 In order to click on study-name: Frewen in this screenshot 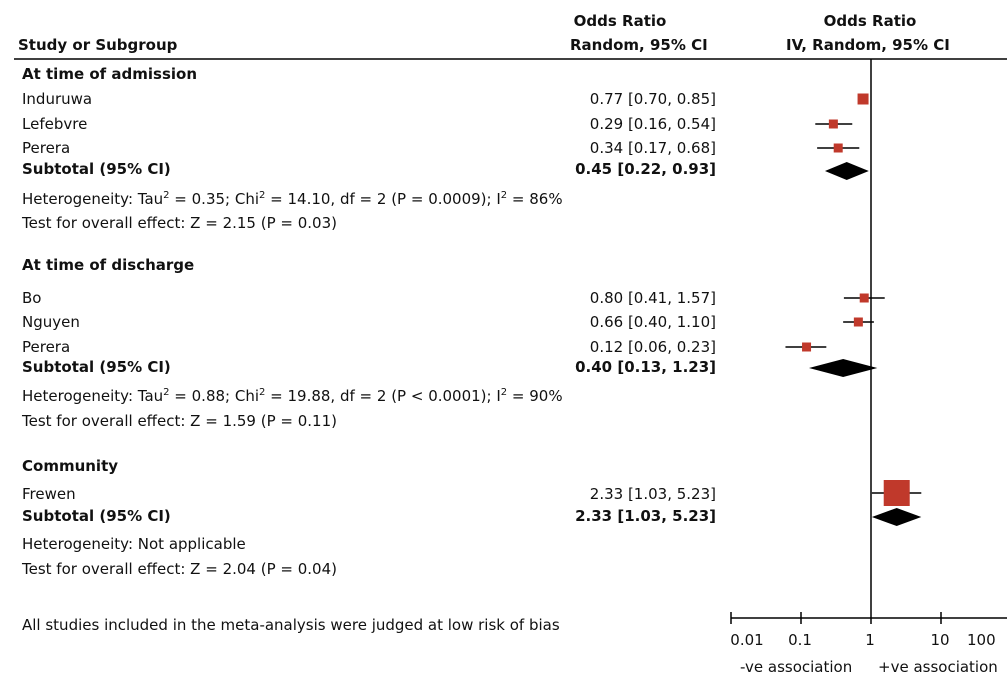, I will do `click(49, 494)`.